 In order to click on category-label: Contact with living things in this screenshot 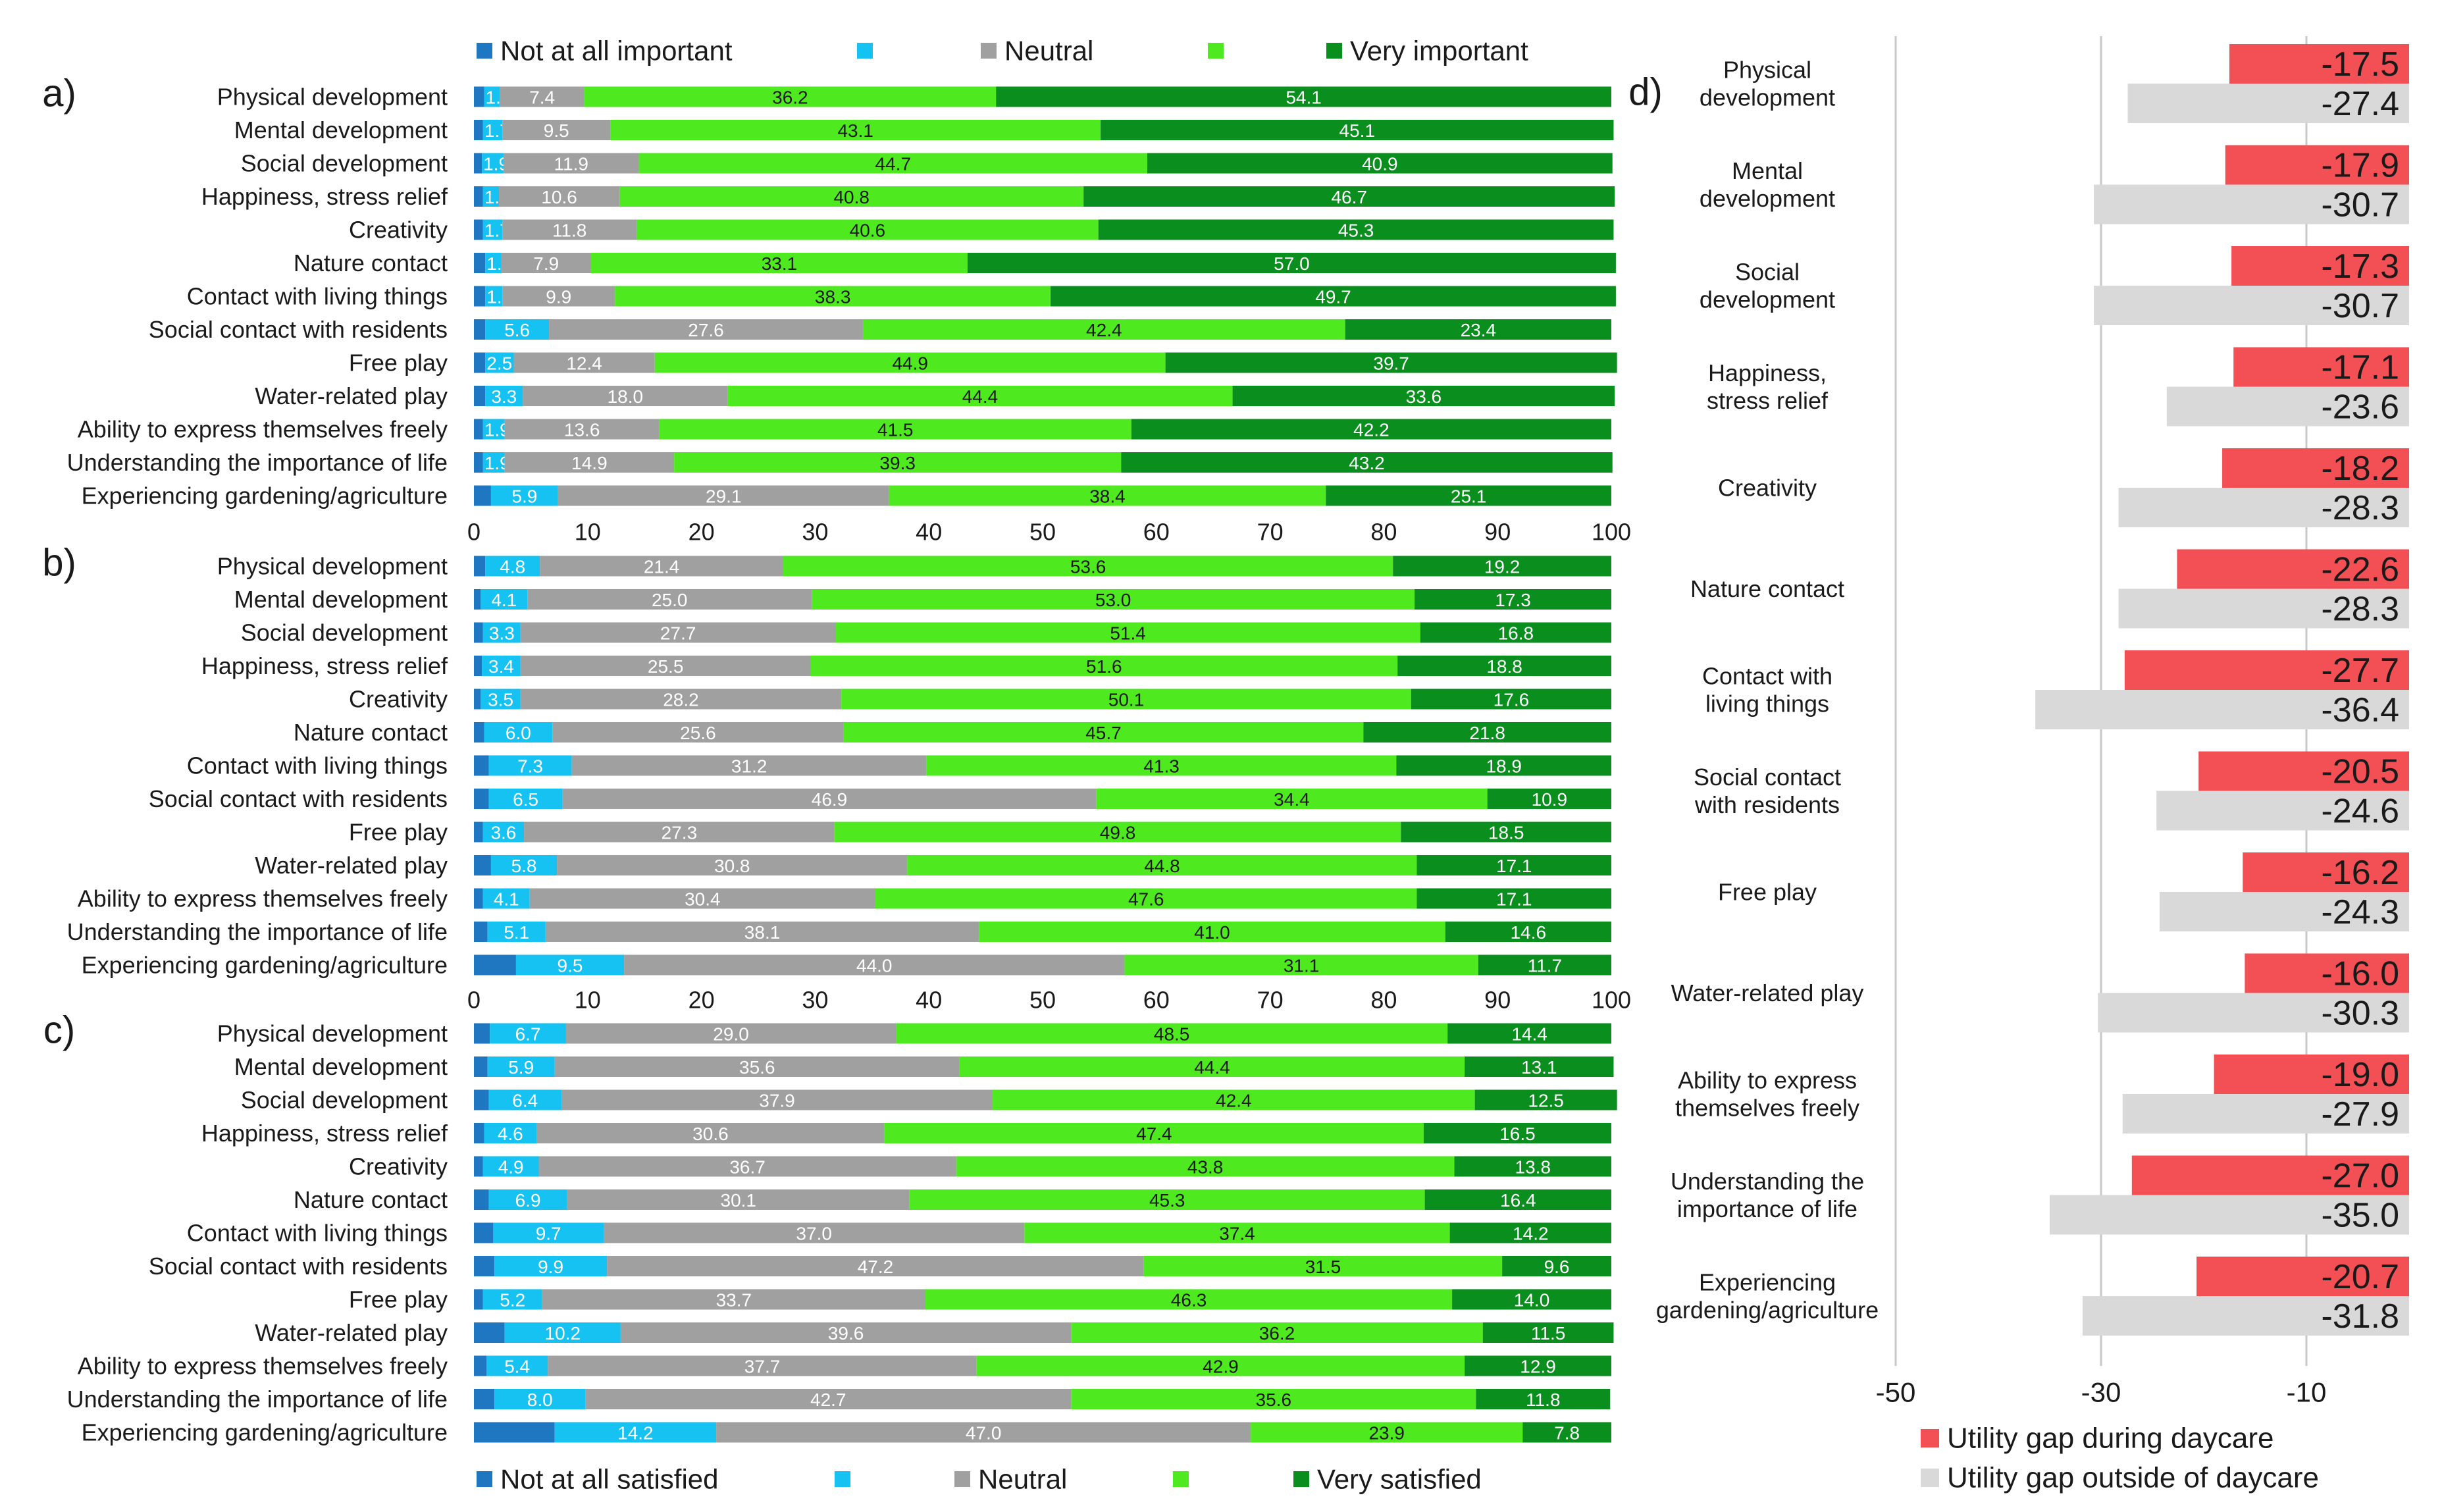, I will do `click(317, 1233)`.